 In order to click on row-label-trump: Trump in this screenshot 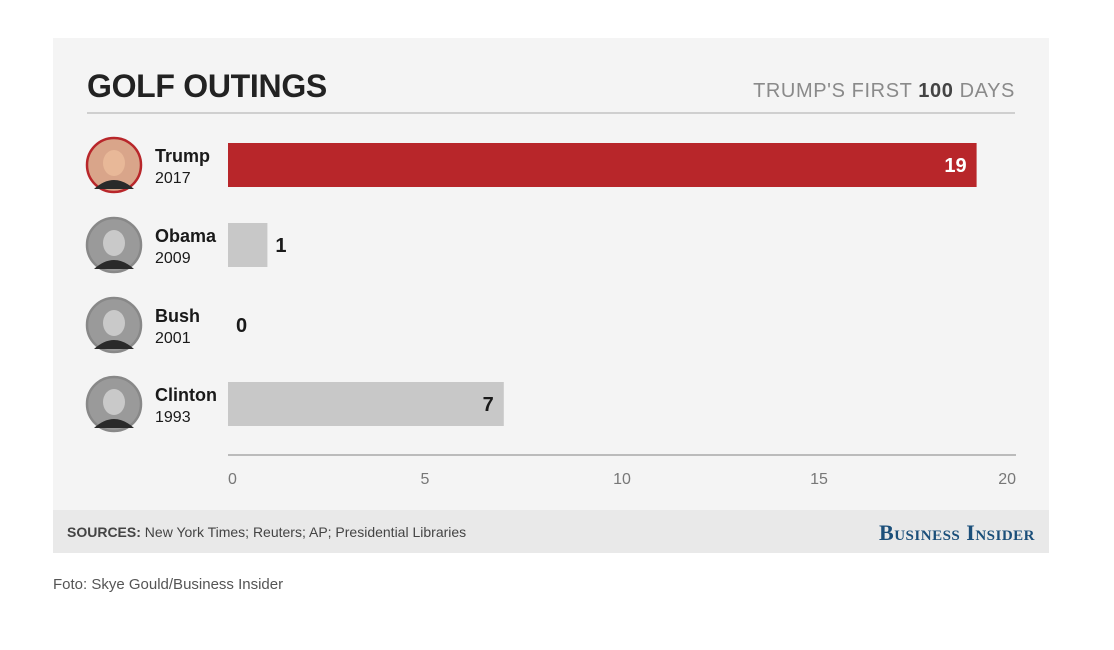, I will do `click(182, 156)`.